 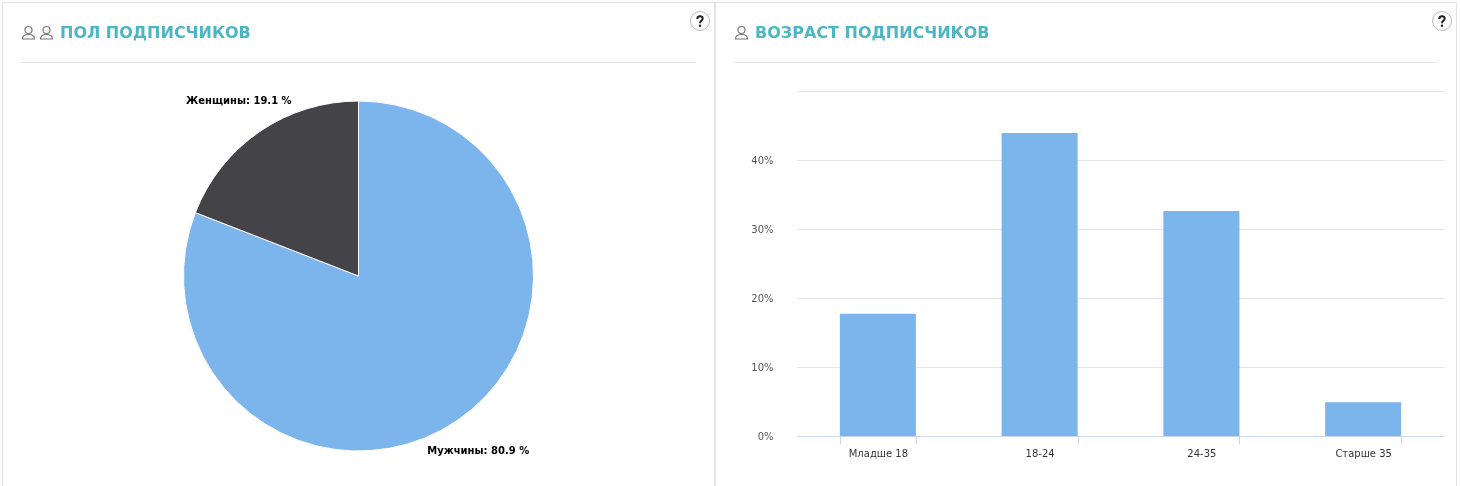 I want to click on y-tick-label: 20%, so click(x=762, y=298).